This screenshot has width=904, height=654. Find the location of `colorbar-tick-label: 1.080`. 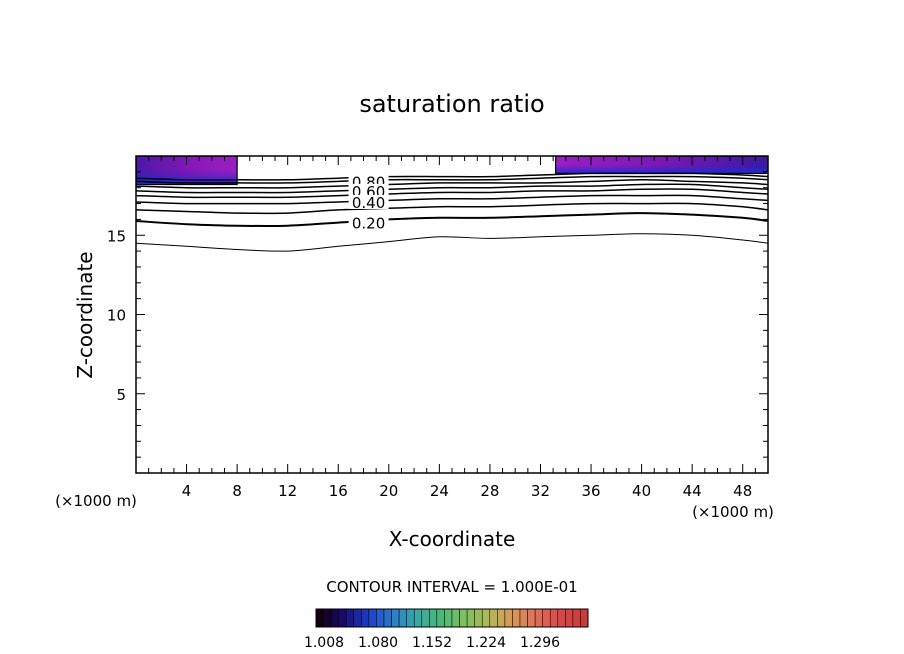

colorbar-tick-label: 1.080 is located at coordinates (378, 643).